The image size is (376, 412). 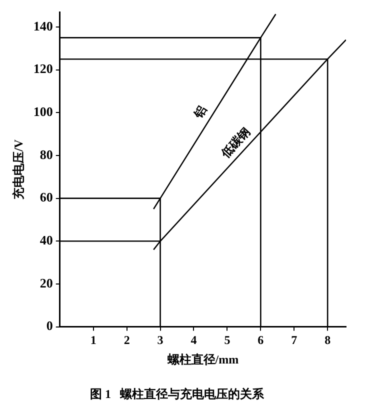 What do you see at coordinates (43, 112) in the screenshot?
I see `y-tick-label: 100` at bounding box center [43, 112].